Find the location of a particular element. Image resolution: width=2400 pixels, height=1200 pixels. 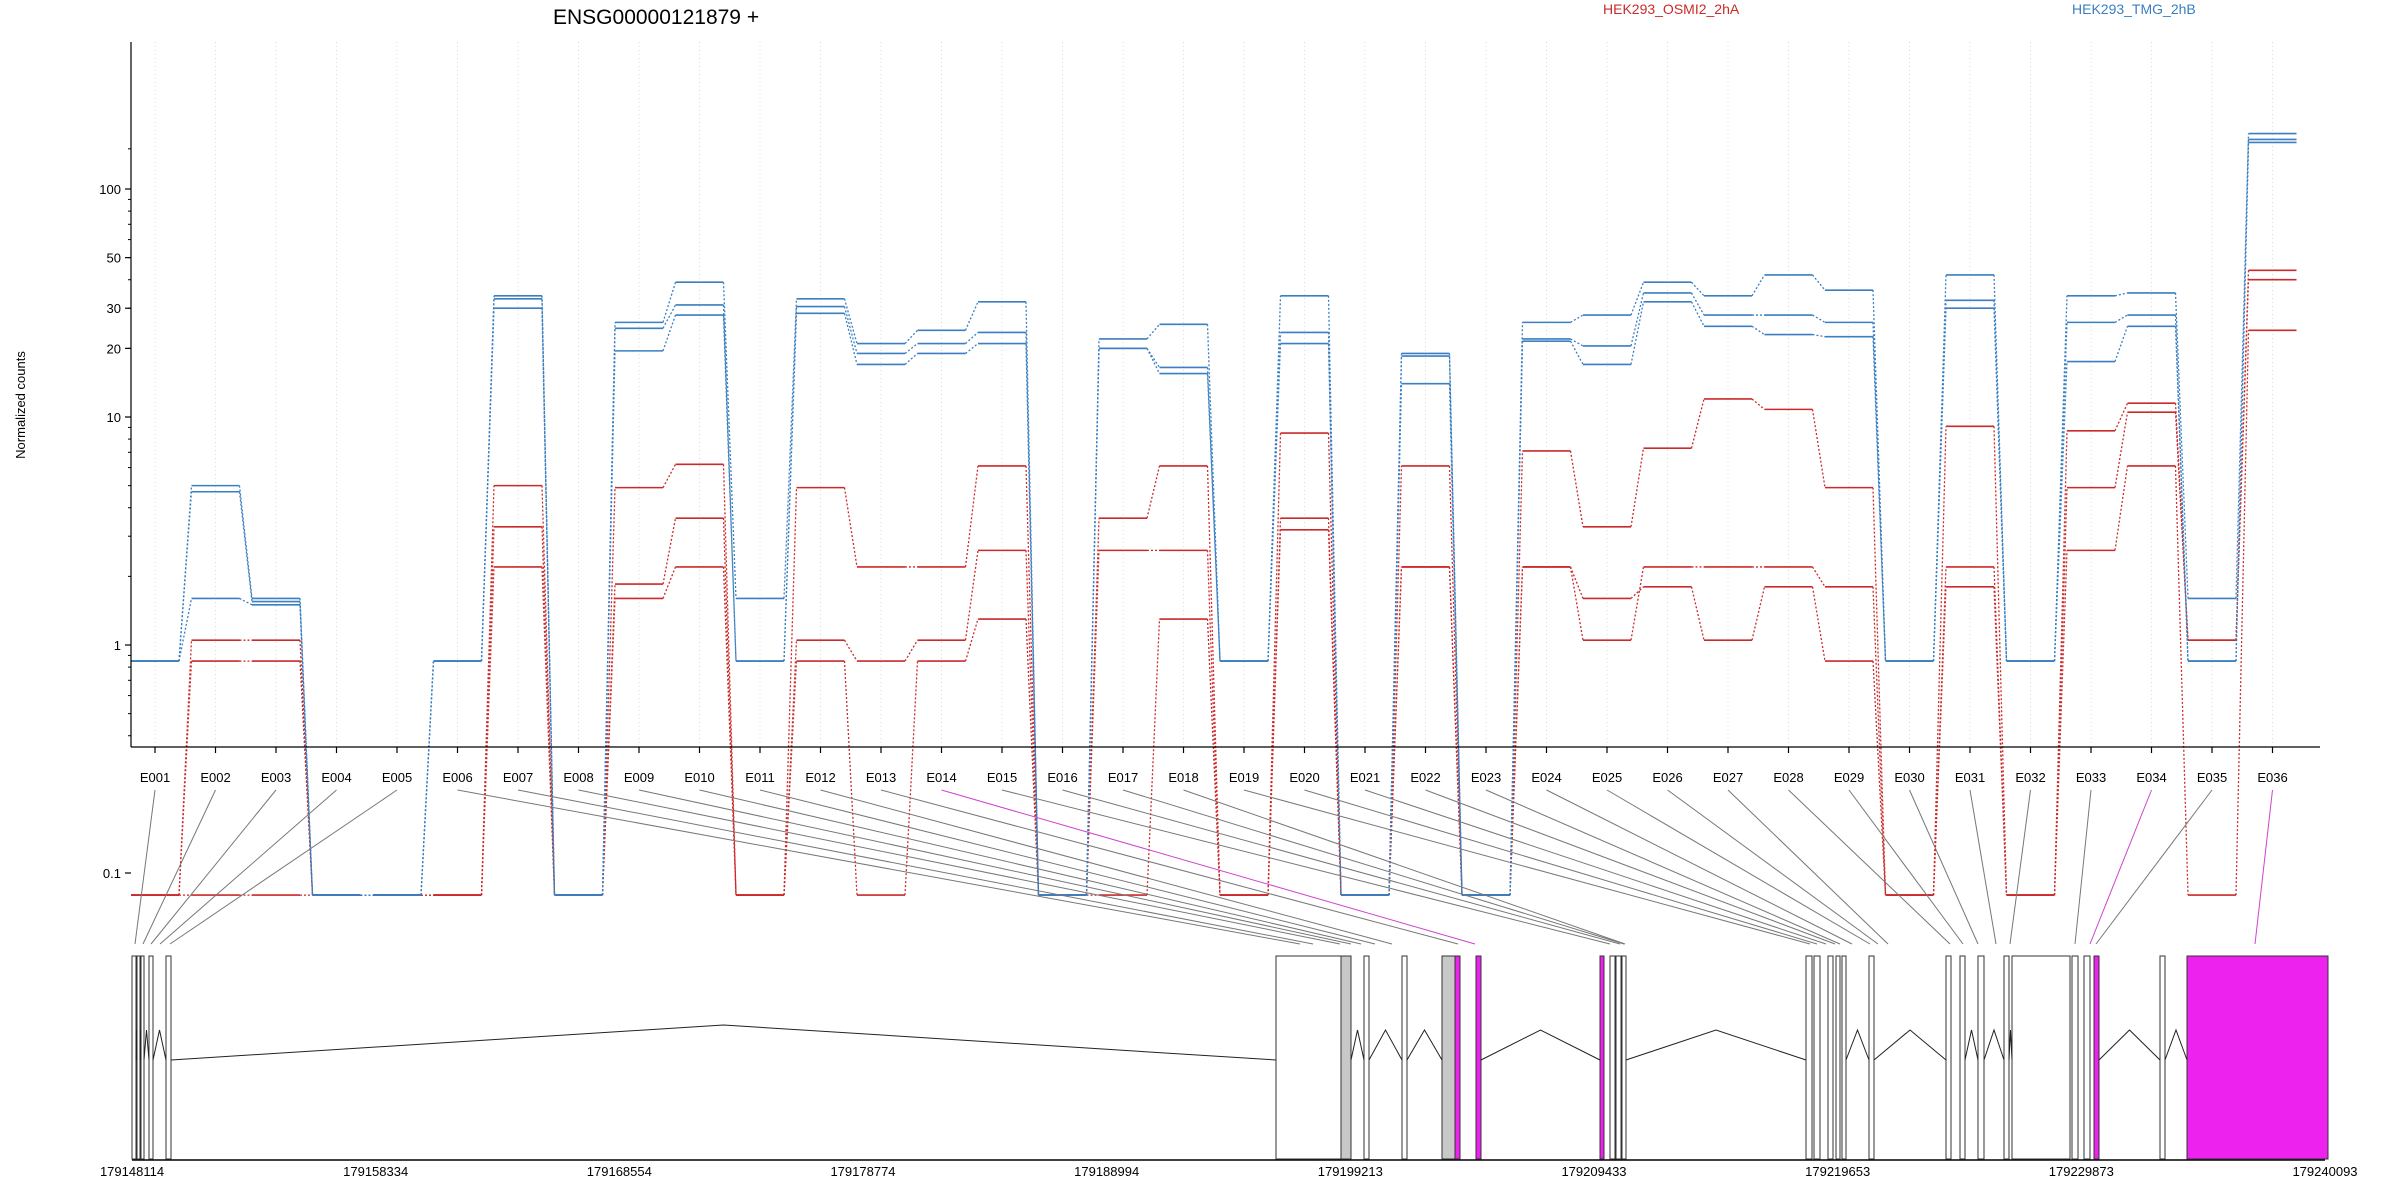

x-tick-label: E035 is located at coordinates (2212, 777).